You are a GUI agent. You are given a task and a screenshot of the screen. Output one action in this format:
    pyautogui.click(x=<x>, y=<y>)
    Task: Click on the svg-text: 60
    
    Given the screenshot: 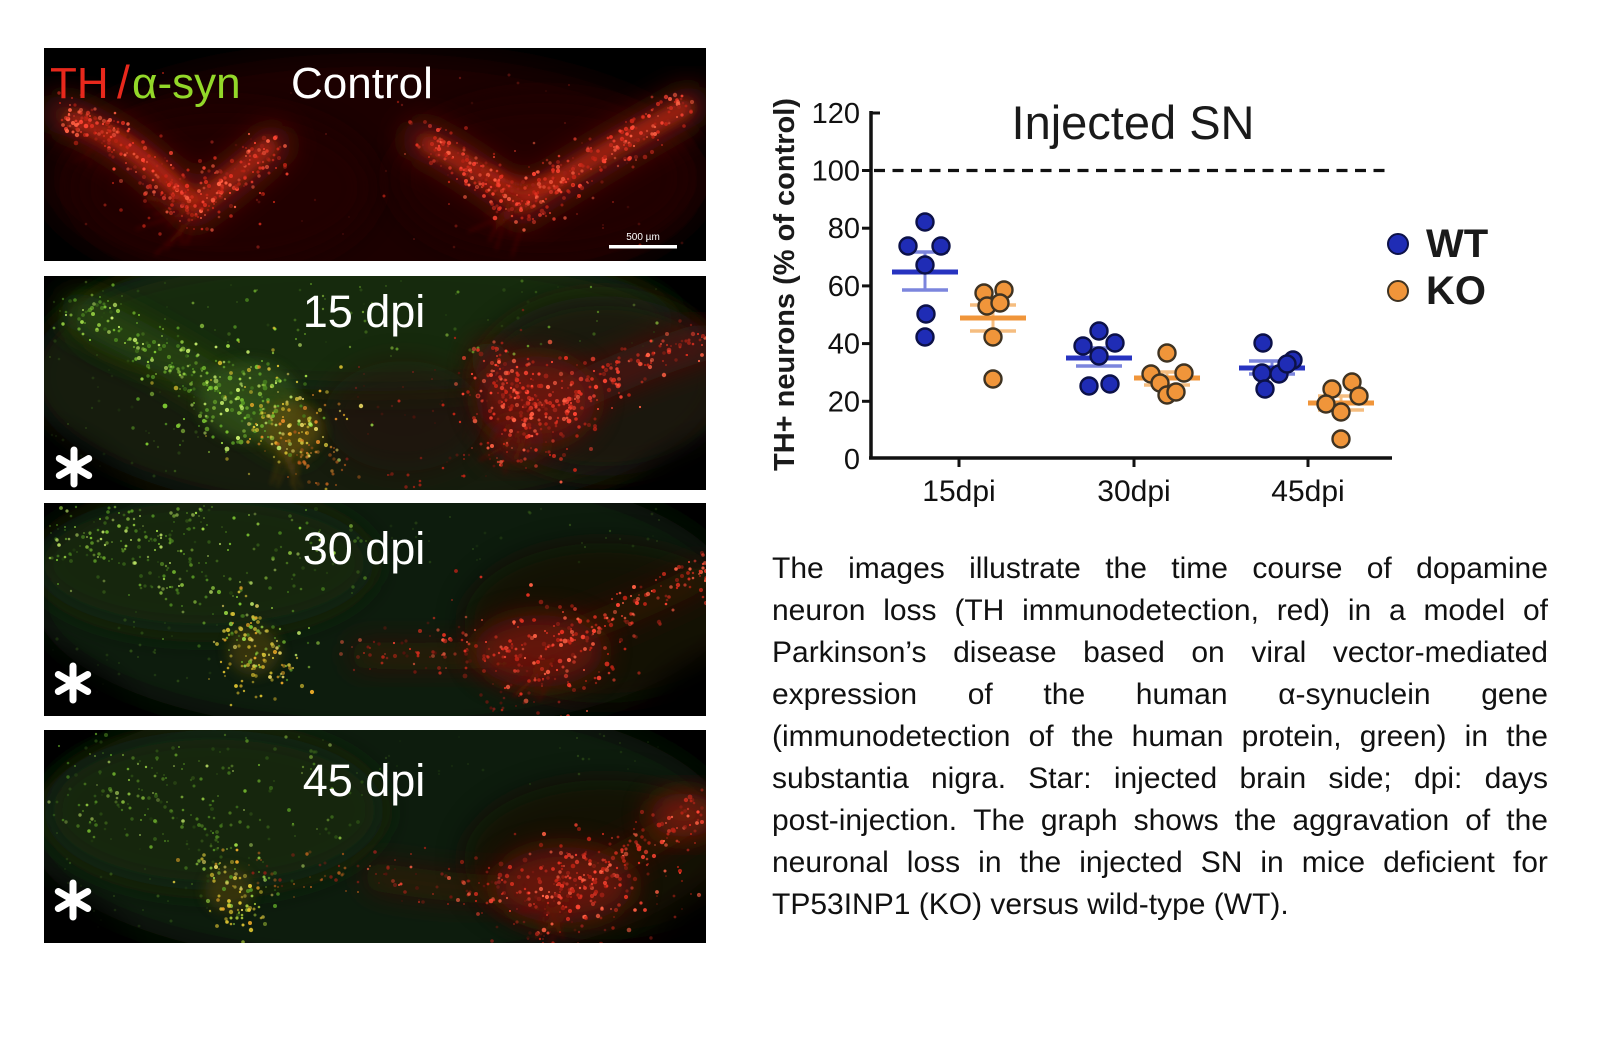 What is the action you would take?
    pyautogui.click(x=844, y=287)
    